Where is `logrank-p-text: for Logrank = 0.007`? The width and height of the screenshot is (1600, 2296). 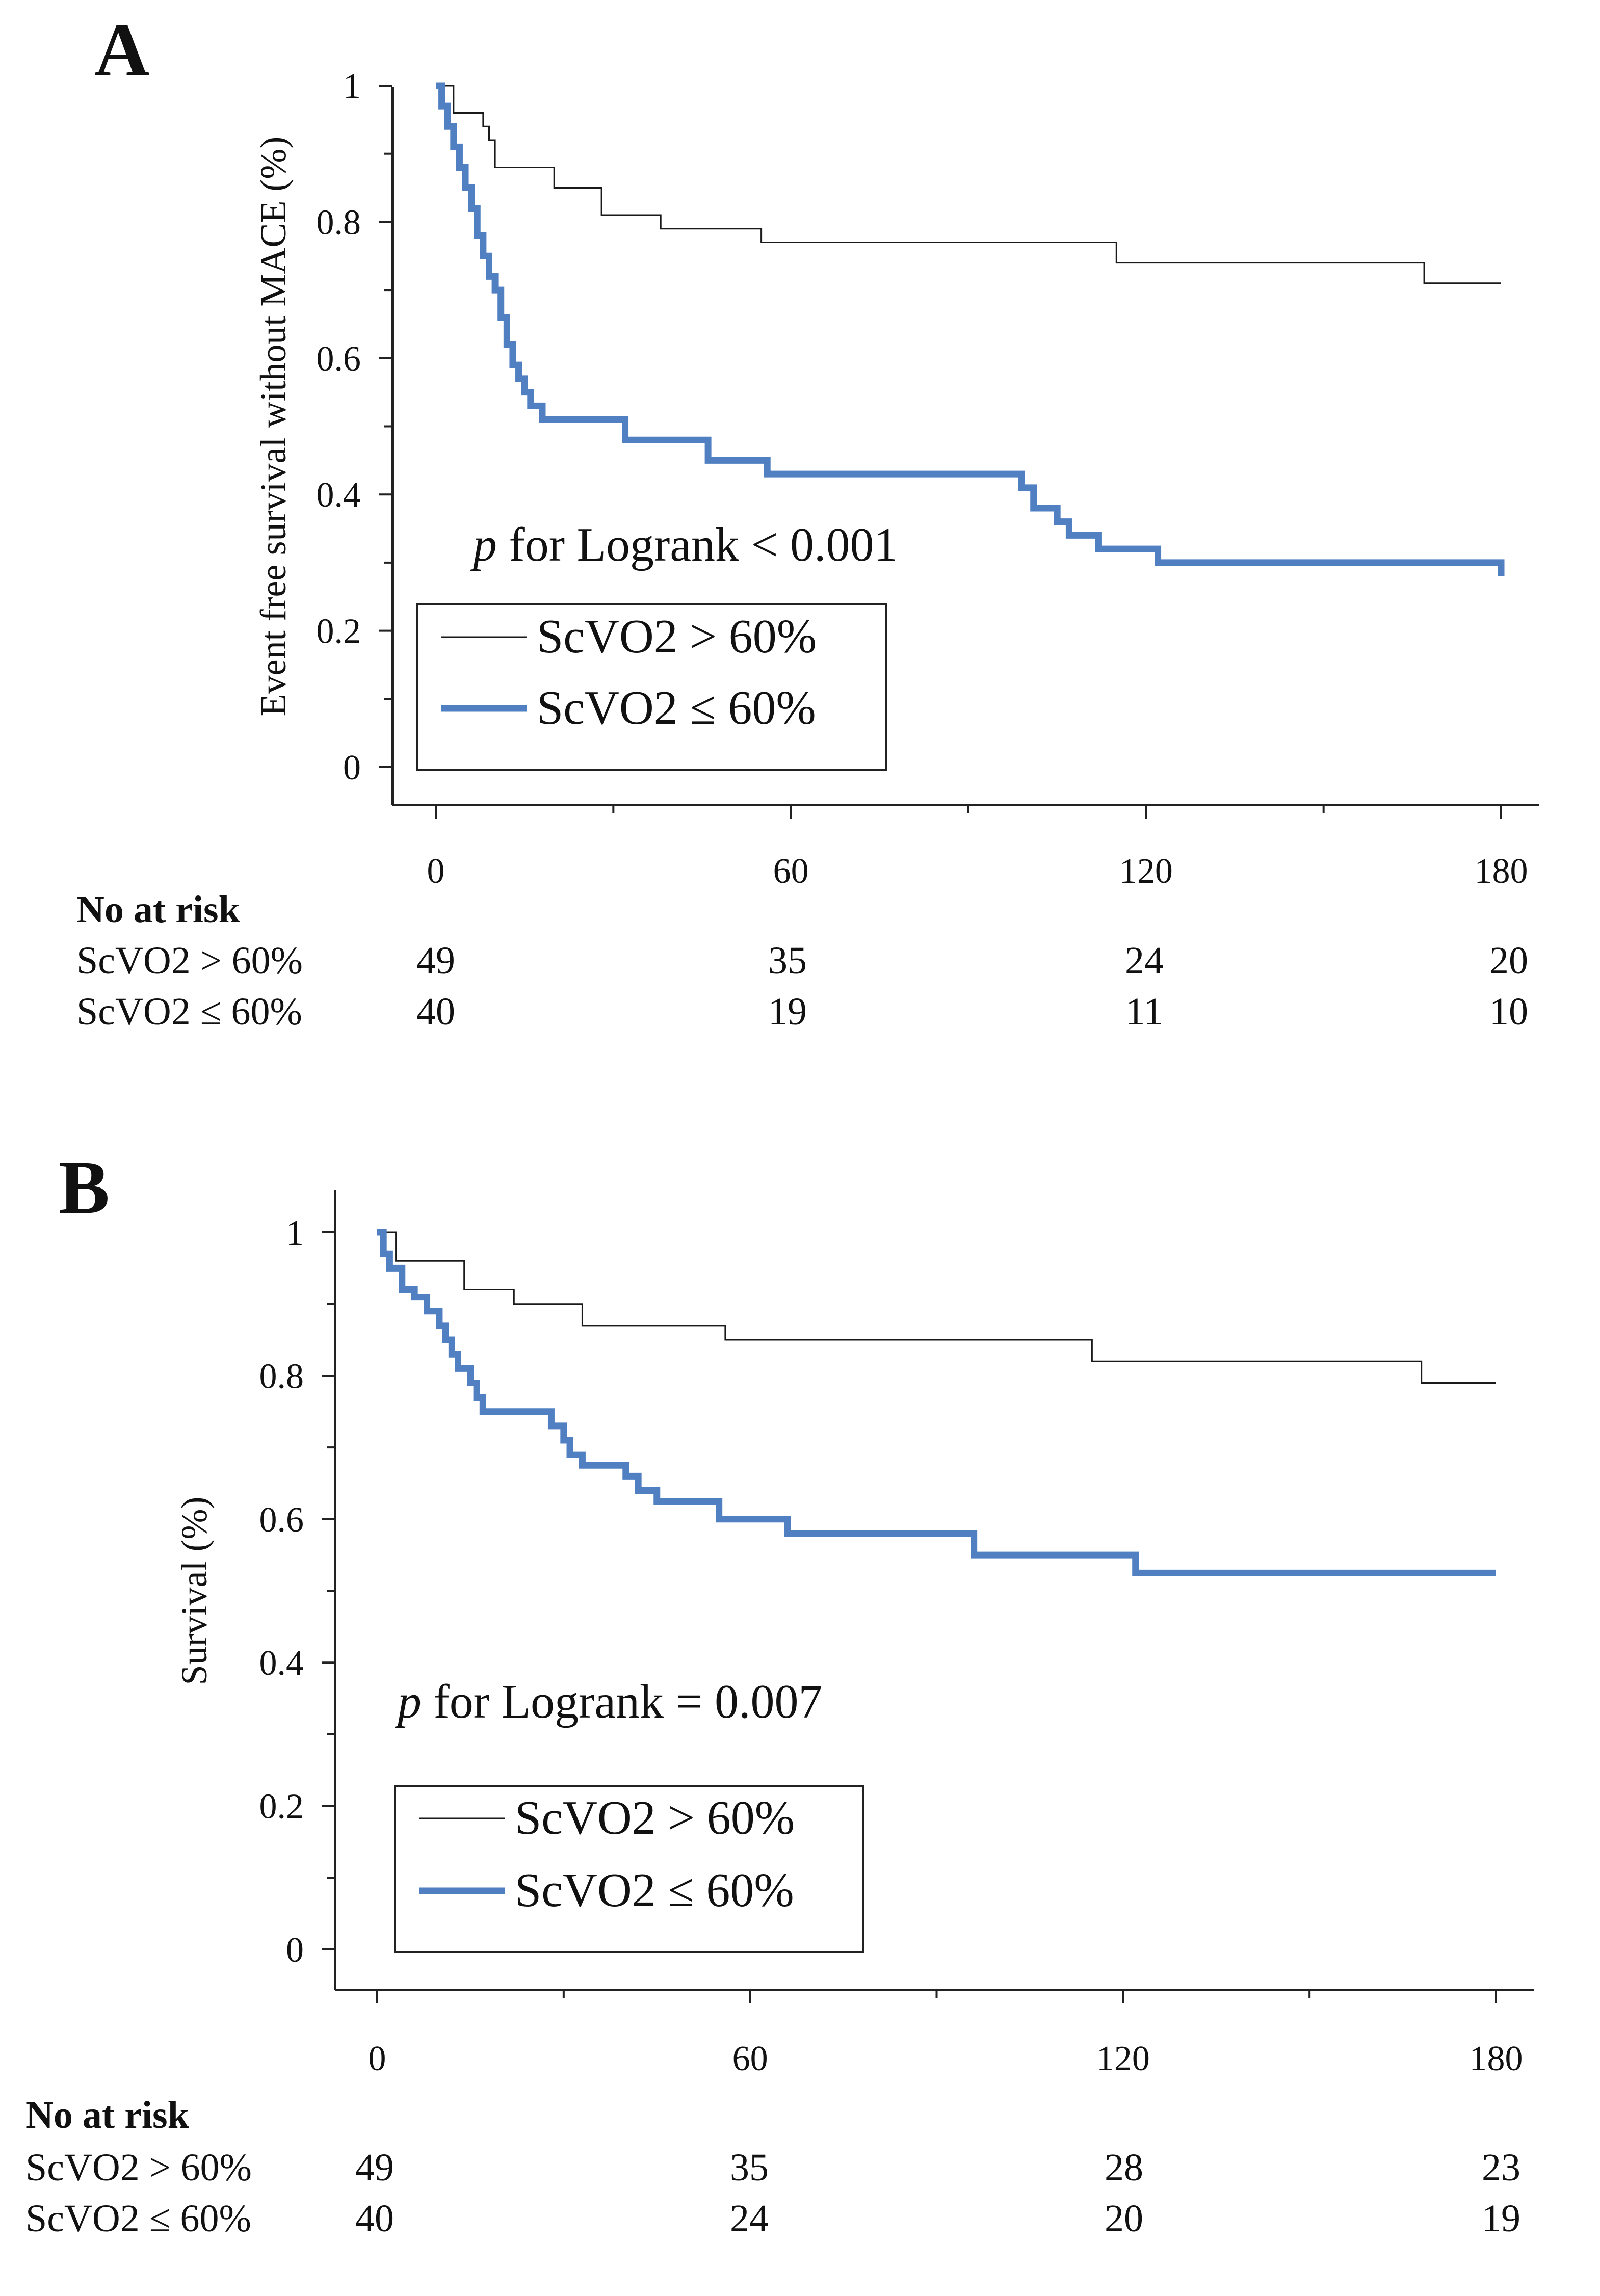 logrank-p-text: for Logrank = 0.007 is located at coordinates (623, 1701).